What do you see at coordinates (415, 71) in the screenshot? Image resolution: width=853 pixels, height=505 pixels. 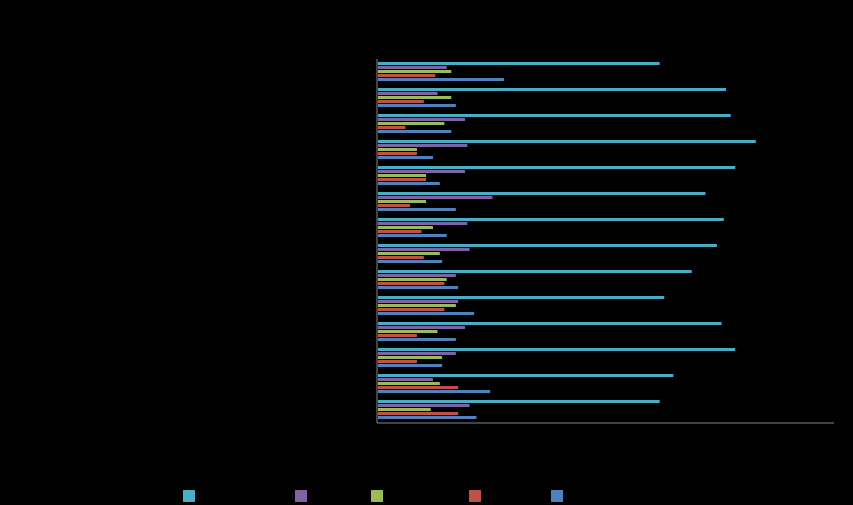 I see `bar-series3-group1` at bounding box center [415, 71].